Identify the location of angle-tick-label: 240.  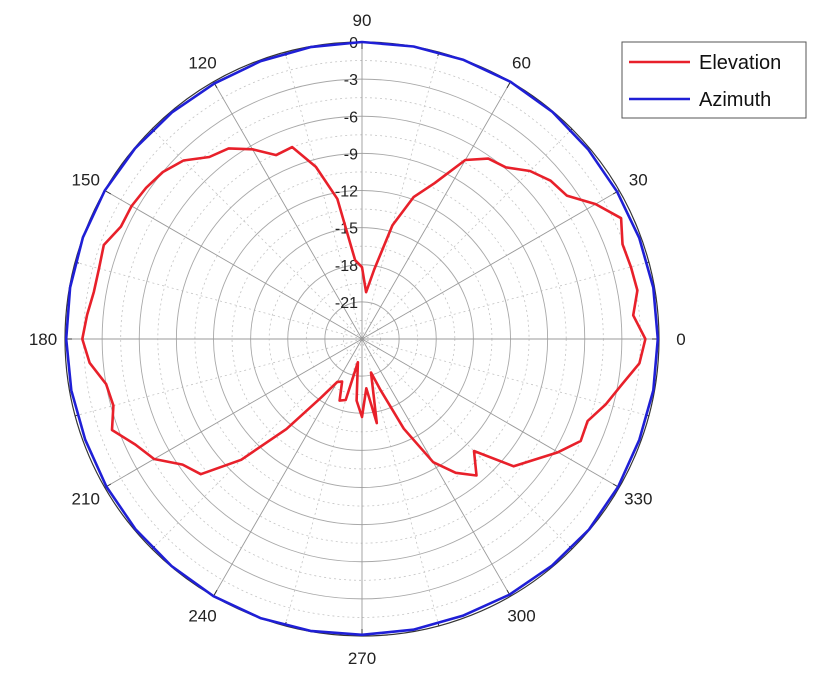
(202, 615).